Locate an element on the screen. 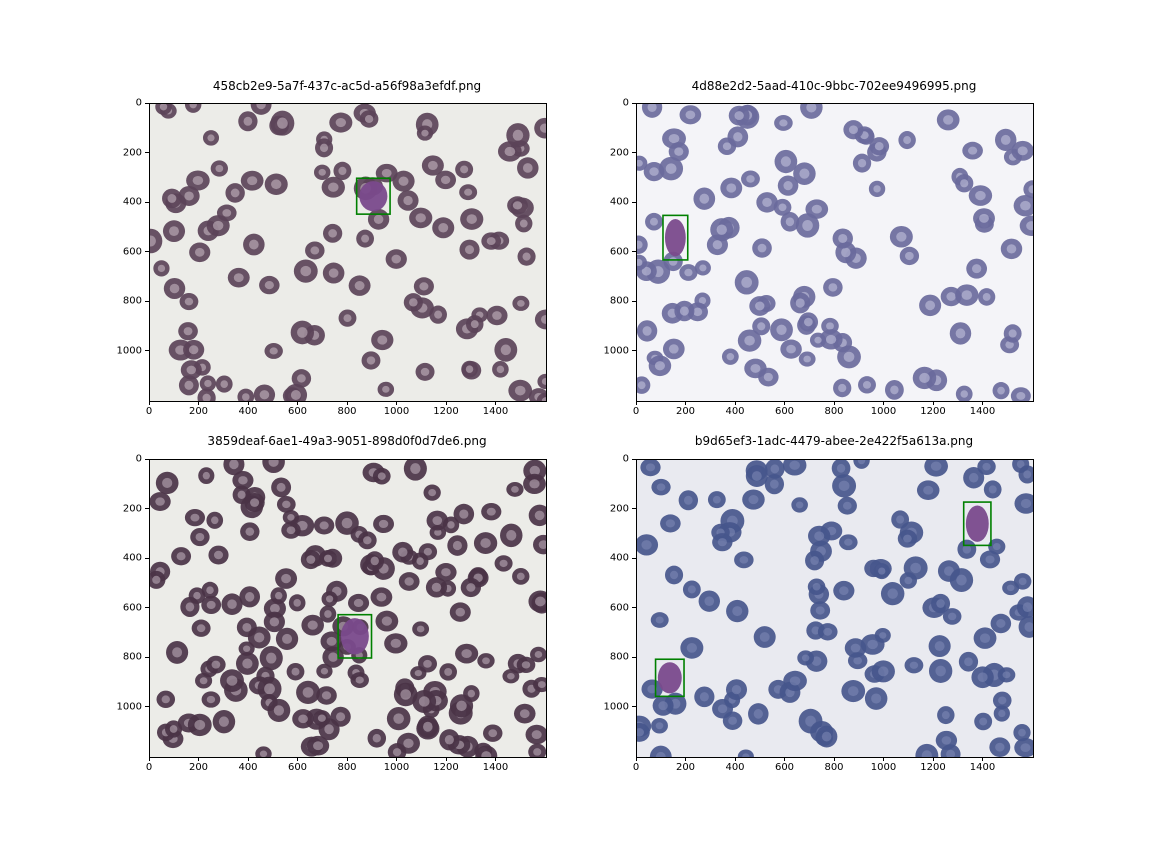 The image size is (1152, 864). y-tick-label: 800 is located at coordinates (619, 301).